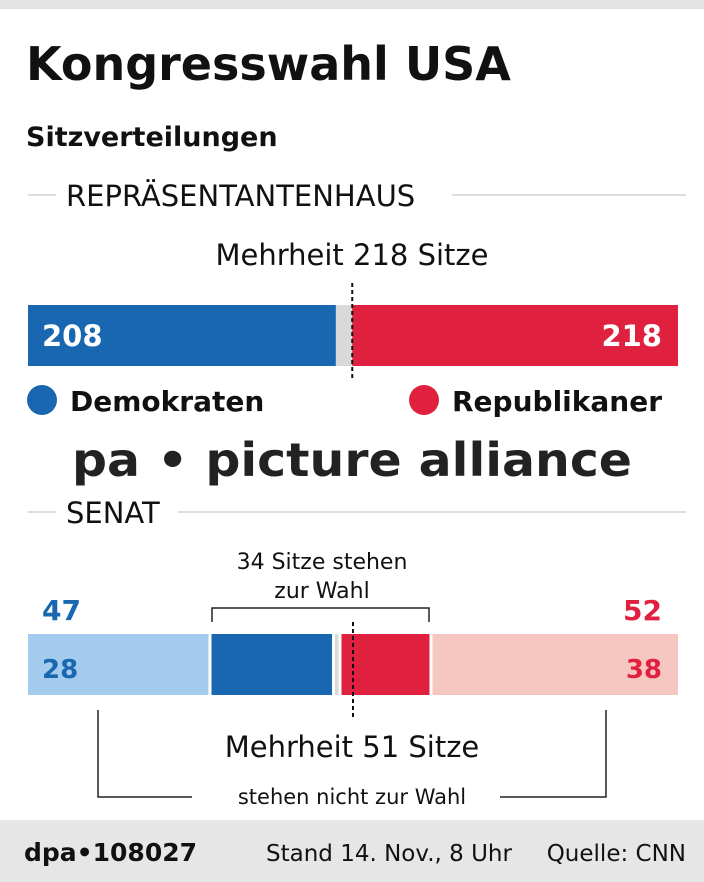  What do you see at coordinates (642, 610) in the screenshot?
I see `senate-rep-total: 52` at bounding box center [642, 610].